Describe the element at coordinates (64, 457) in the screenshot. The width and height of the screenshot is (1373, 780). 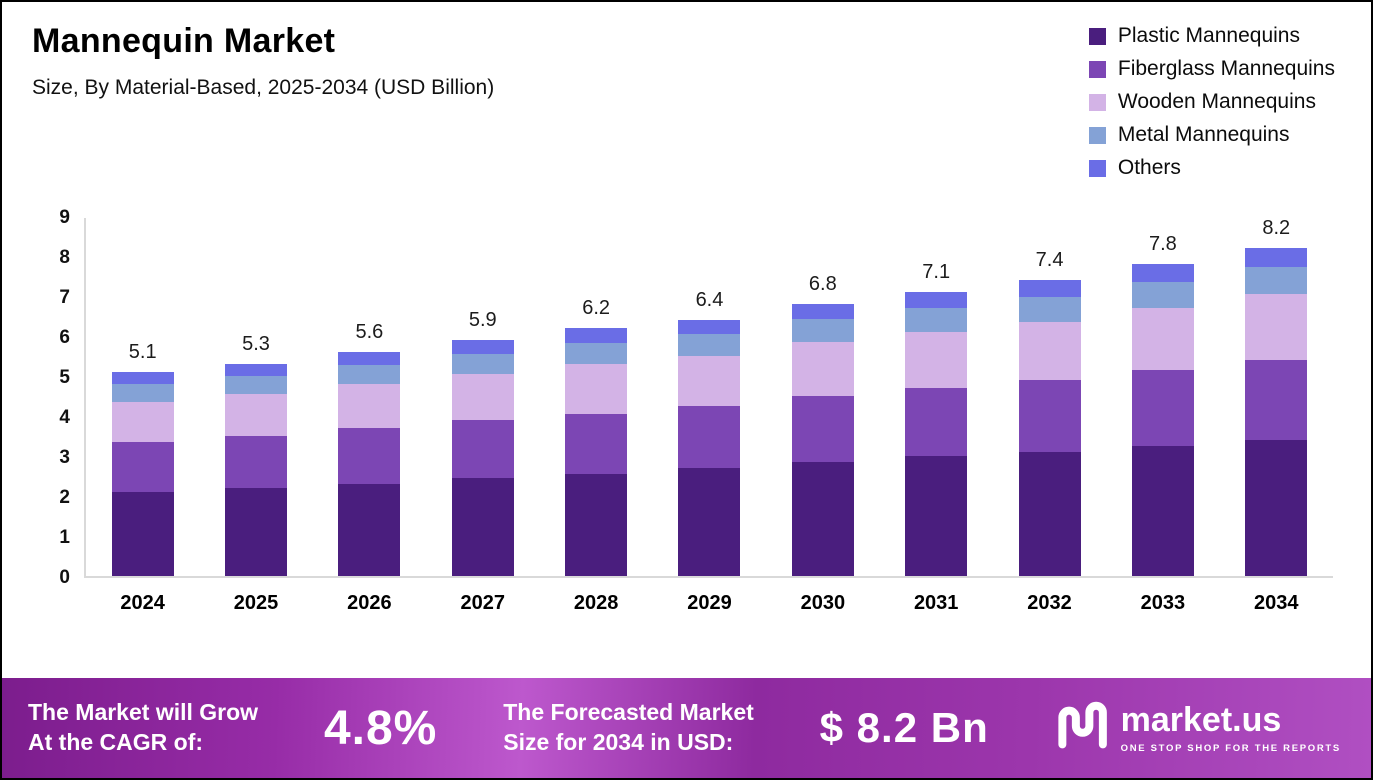
I see `y-axis-tick: 3` at that location.